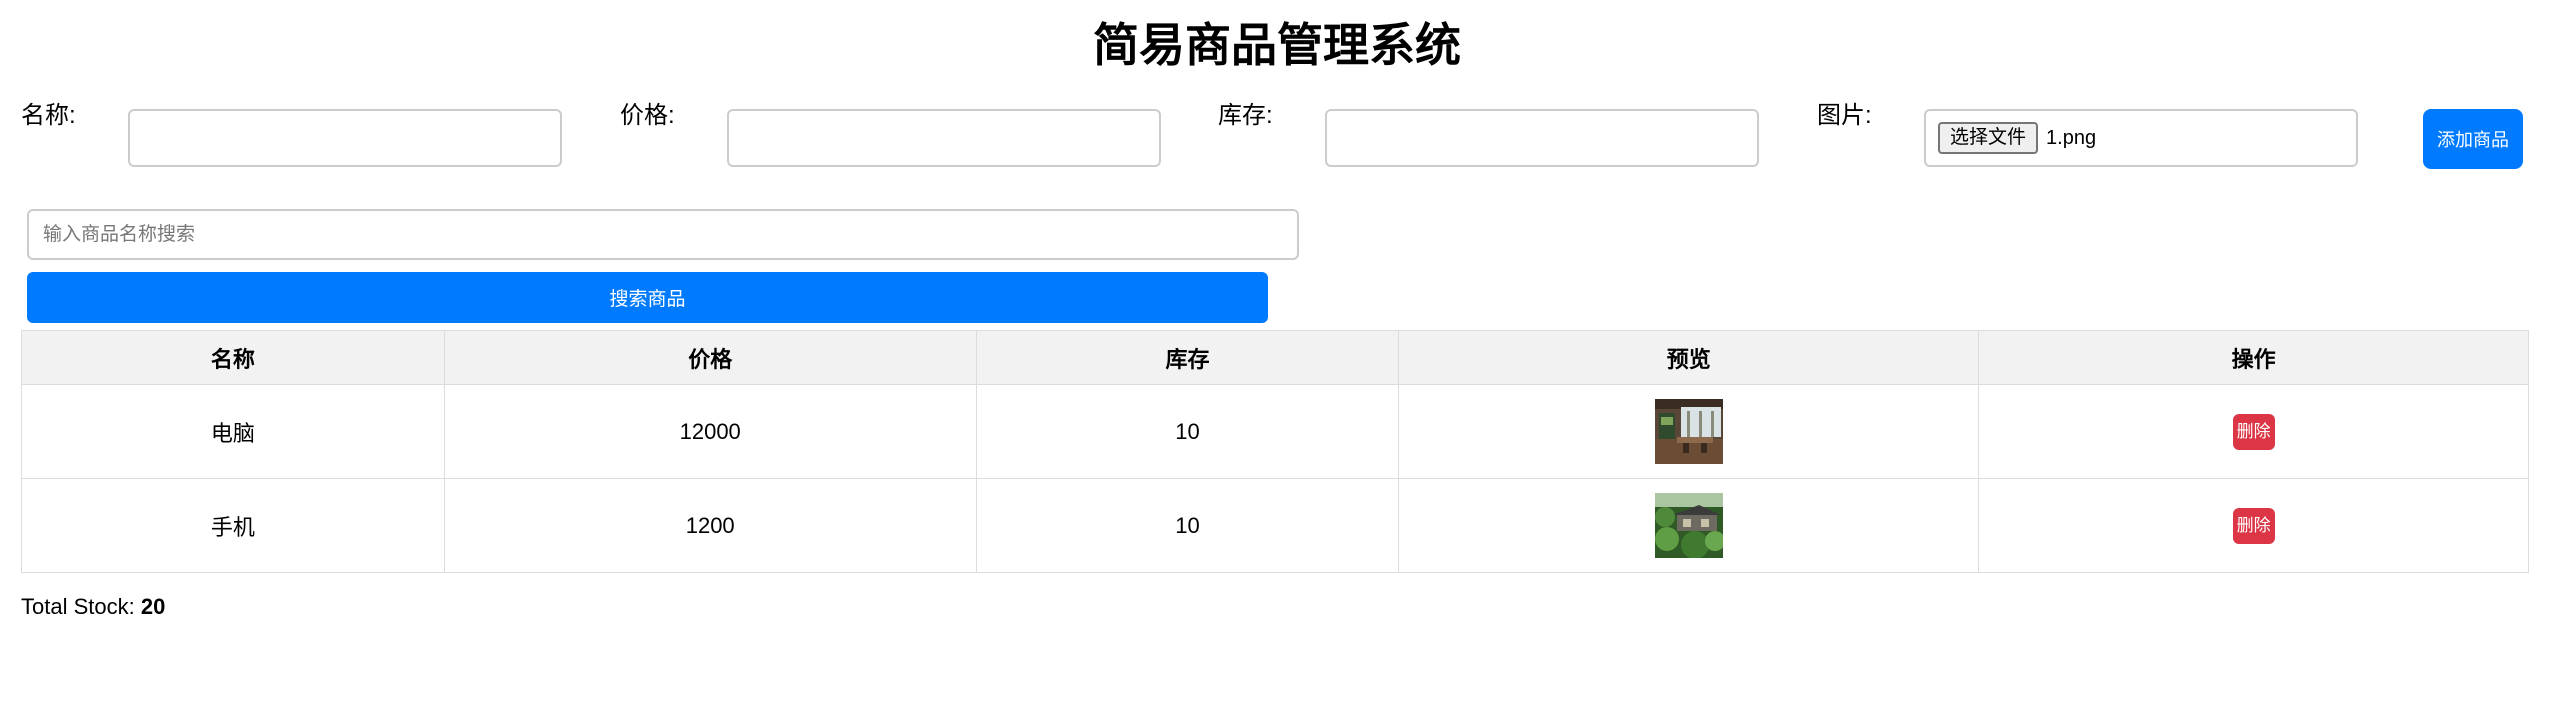 This screenshot has width=2554, height=718. What do you see at coordinates (1187, 357) in the screenshot?
I see `header-stock: 库存` at bounding box center [1187, 357].